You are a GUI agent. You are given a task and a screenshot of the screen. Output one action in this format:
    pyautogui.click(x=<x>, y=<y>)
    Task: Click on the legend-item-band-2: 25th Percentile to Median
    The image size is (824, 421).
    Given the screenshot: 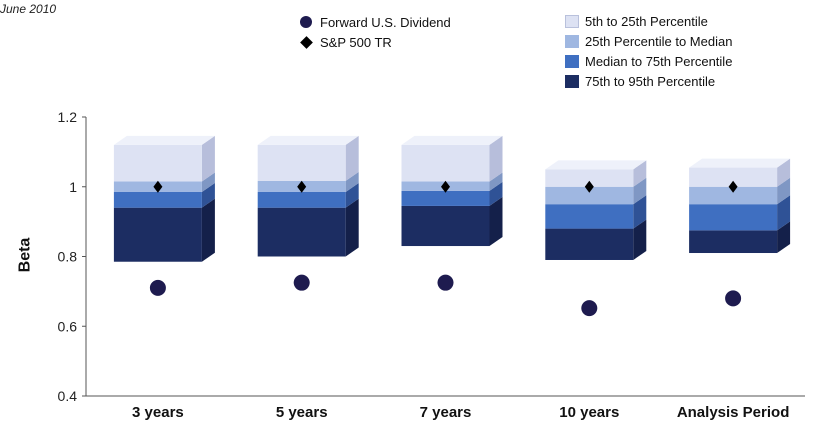 What is the action you would take?
    pyautogui.click(x=648, y=41)
    